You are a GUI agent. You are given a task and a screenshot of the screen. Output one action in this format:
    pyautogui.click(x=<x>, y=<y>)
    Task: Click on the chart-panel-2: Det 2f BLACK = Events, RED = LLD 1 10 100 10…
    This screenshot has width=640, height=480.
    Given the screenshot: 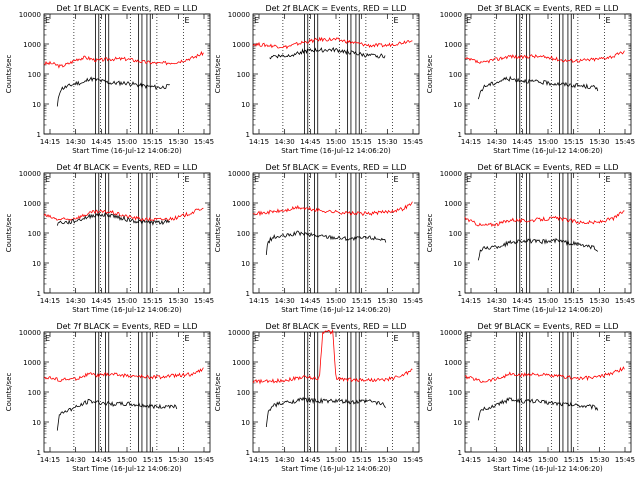 What is the action you would take?
    pyautogui.click(x=318, y=79)
    